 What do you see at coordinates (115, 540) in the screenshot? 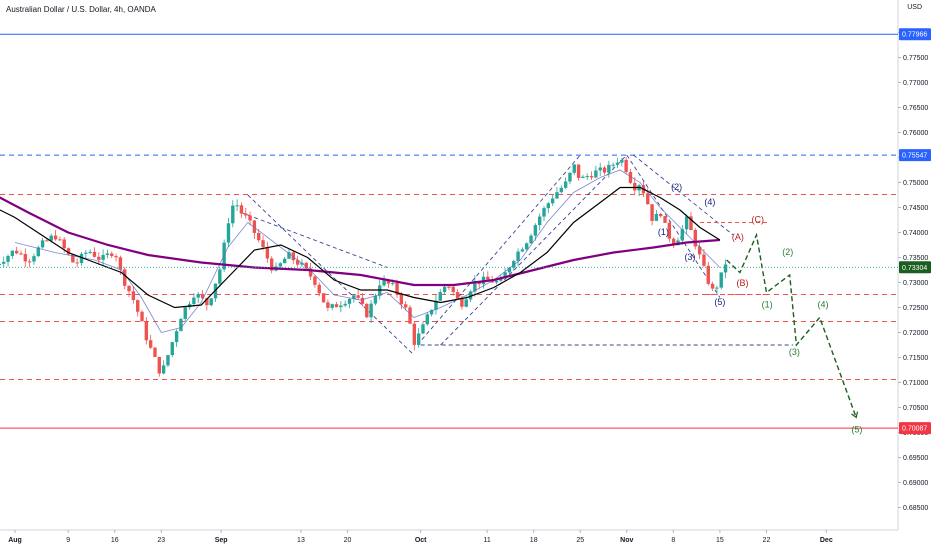
I see `x-tick-label: 16` at bounding box center [115, 540].